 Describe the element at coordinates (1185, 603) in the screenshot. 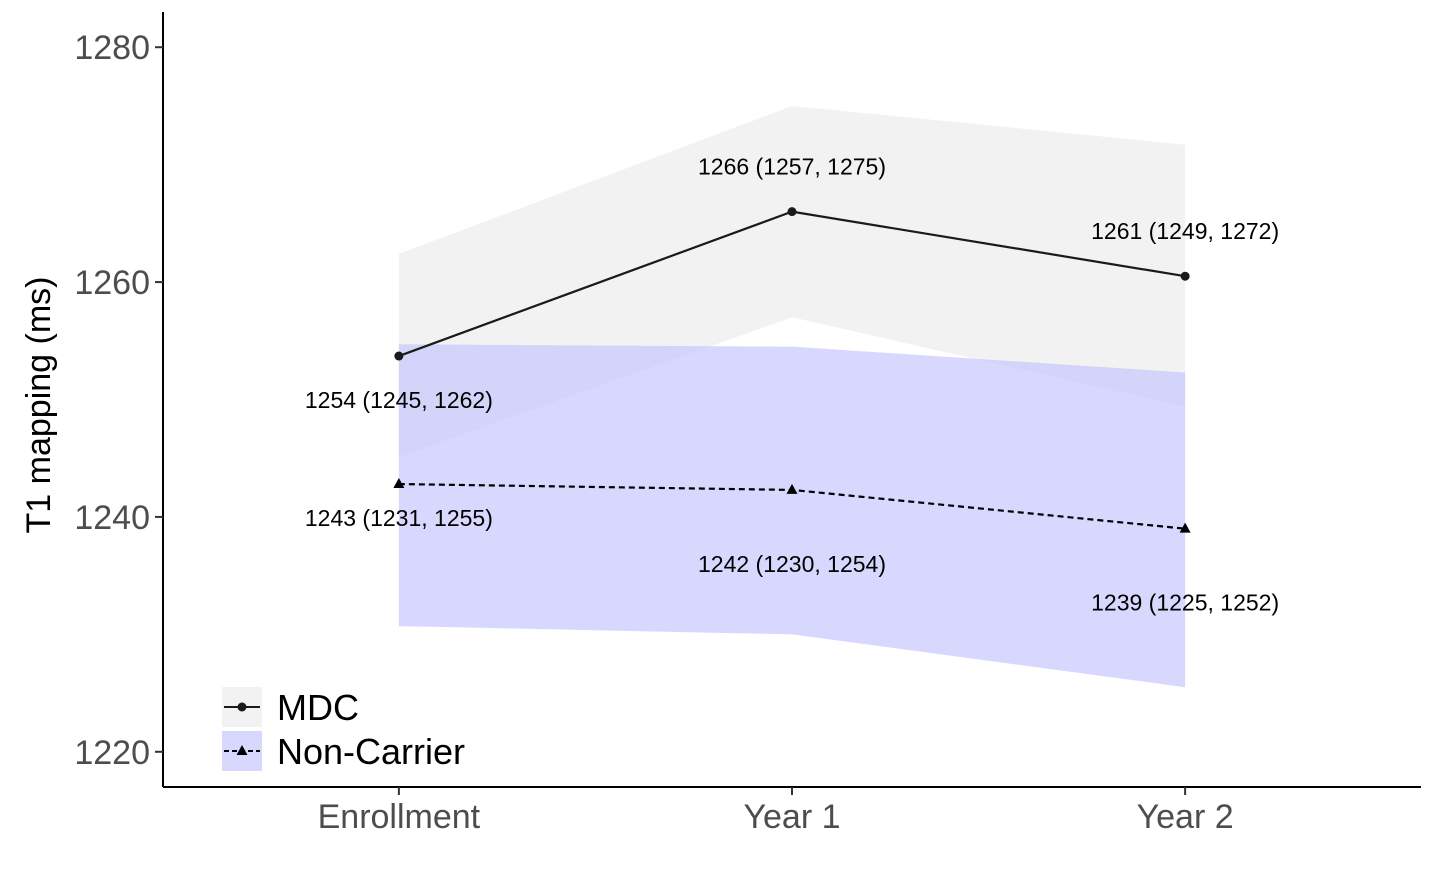

I see `non-carrier-data-label: 1239 (1225, 1252)` at that location.